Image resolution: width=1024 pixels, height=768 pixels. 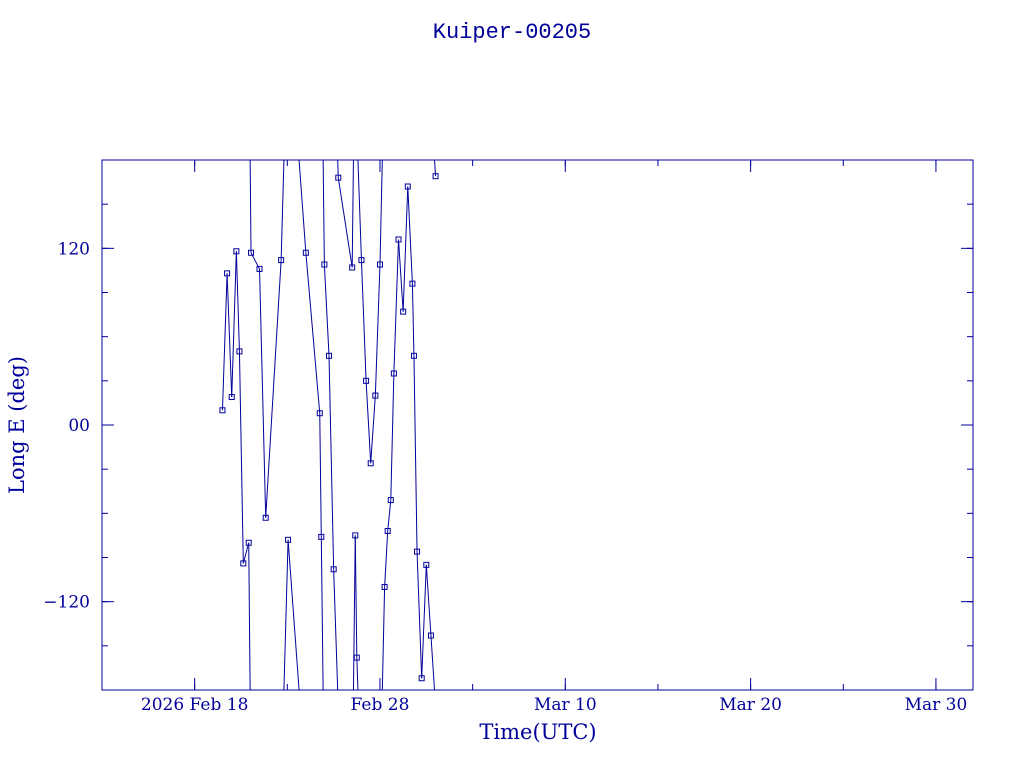 What do you see at coordinates (750, 705) in the screenshot?
I see `x-tick-label: Mar 20` at bounding box center [750, 705].